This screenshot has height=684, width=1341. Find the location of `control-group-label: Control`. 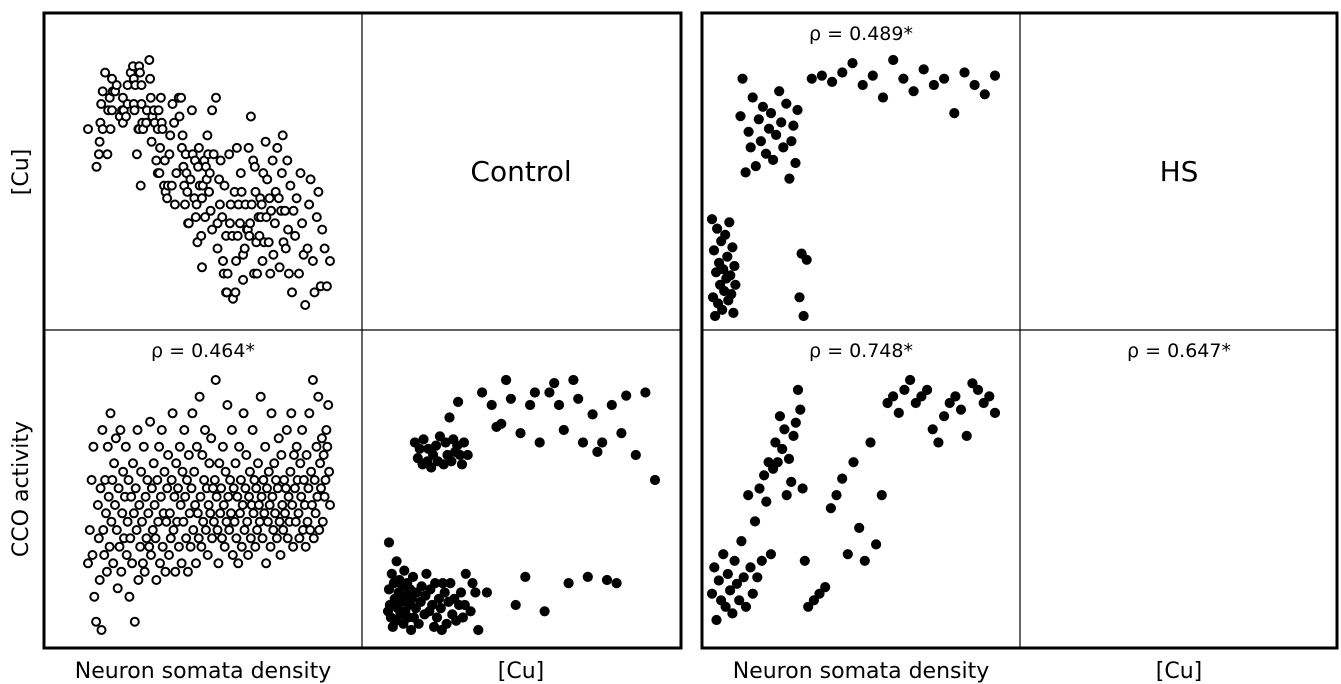

control-group-label: Control is located at coordinates (520, 171).